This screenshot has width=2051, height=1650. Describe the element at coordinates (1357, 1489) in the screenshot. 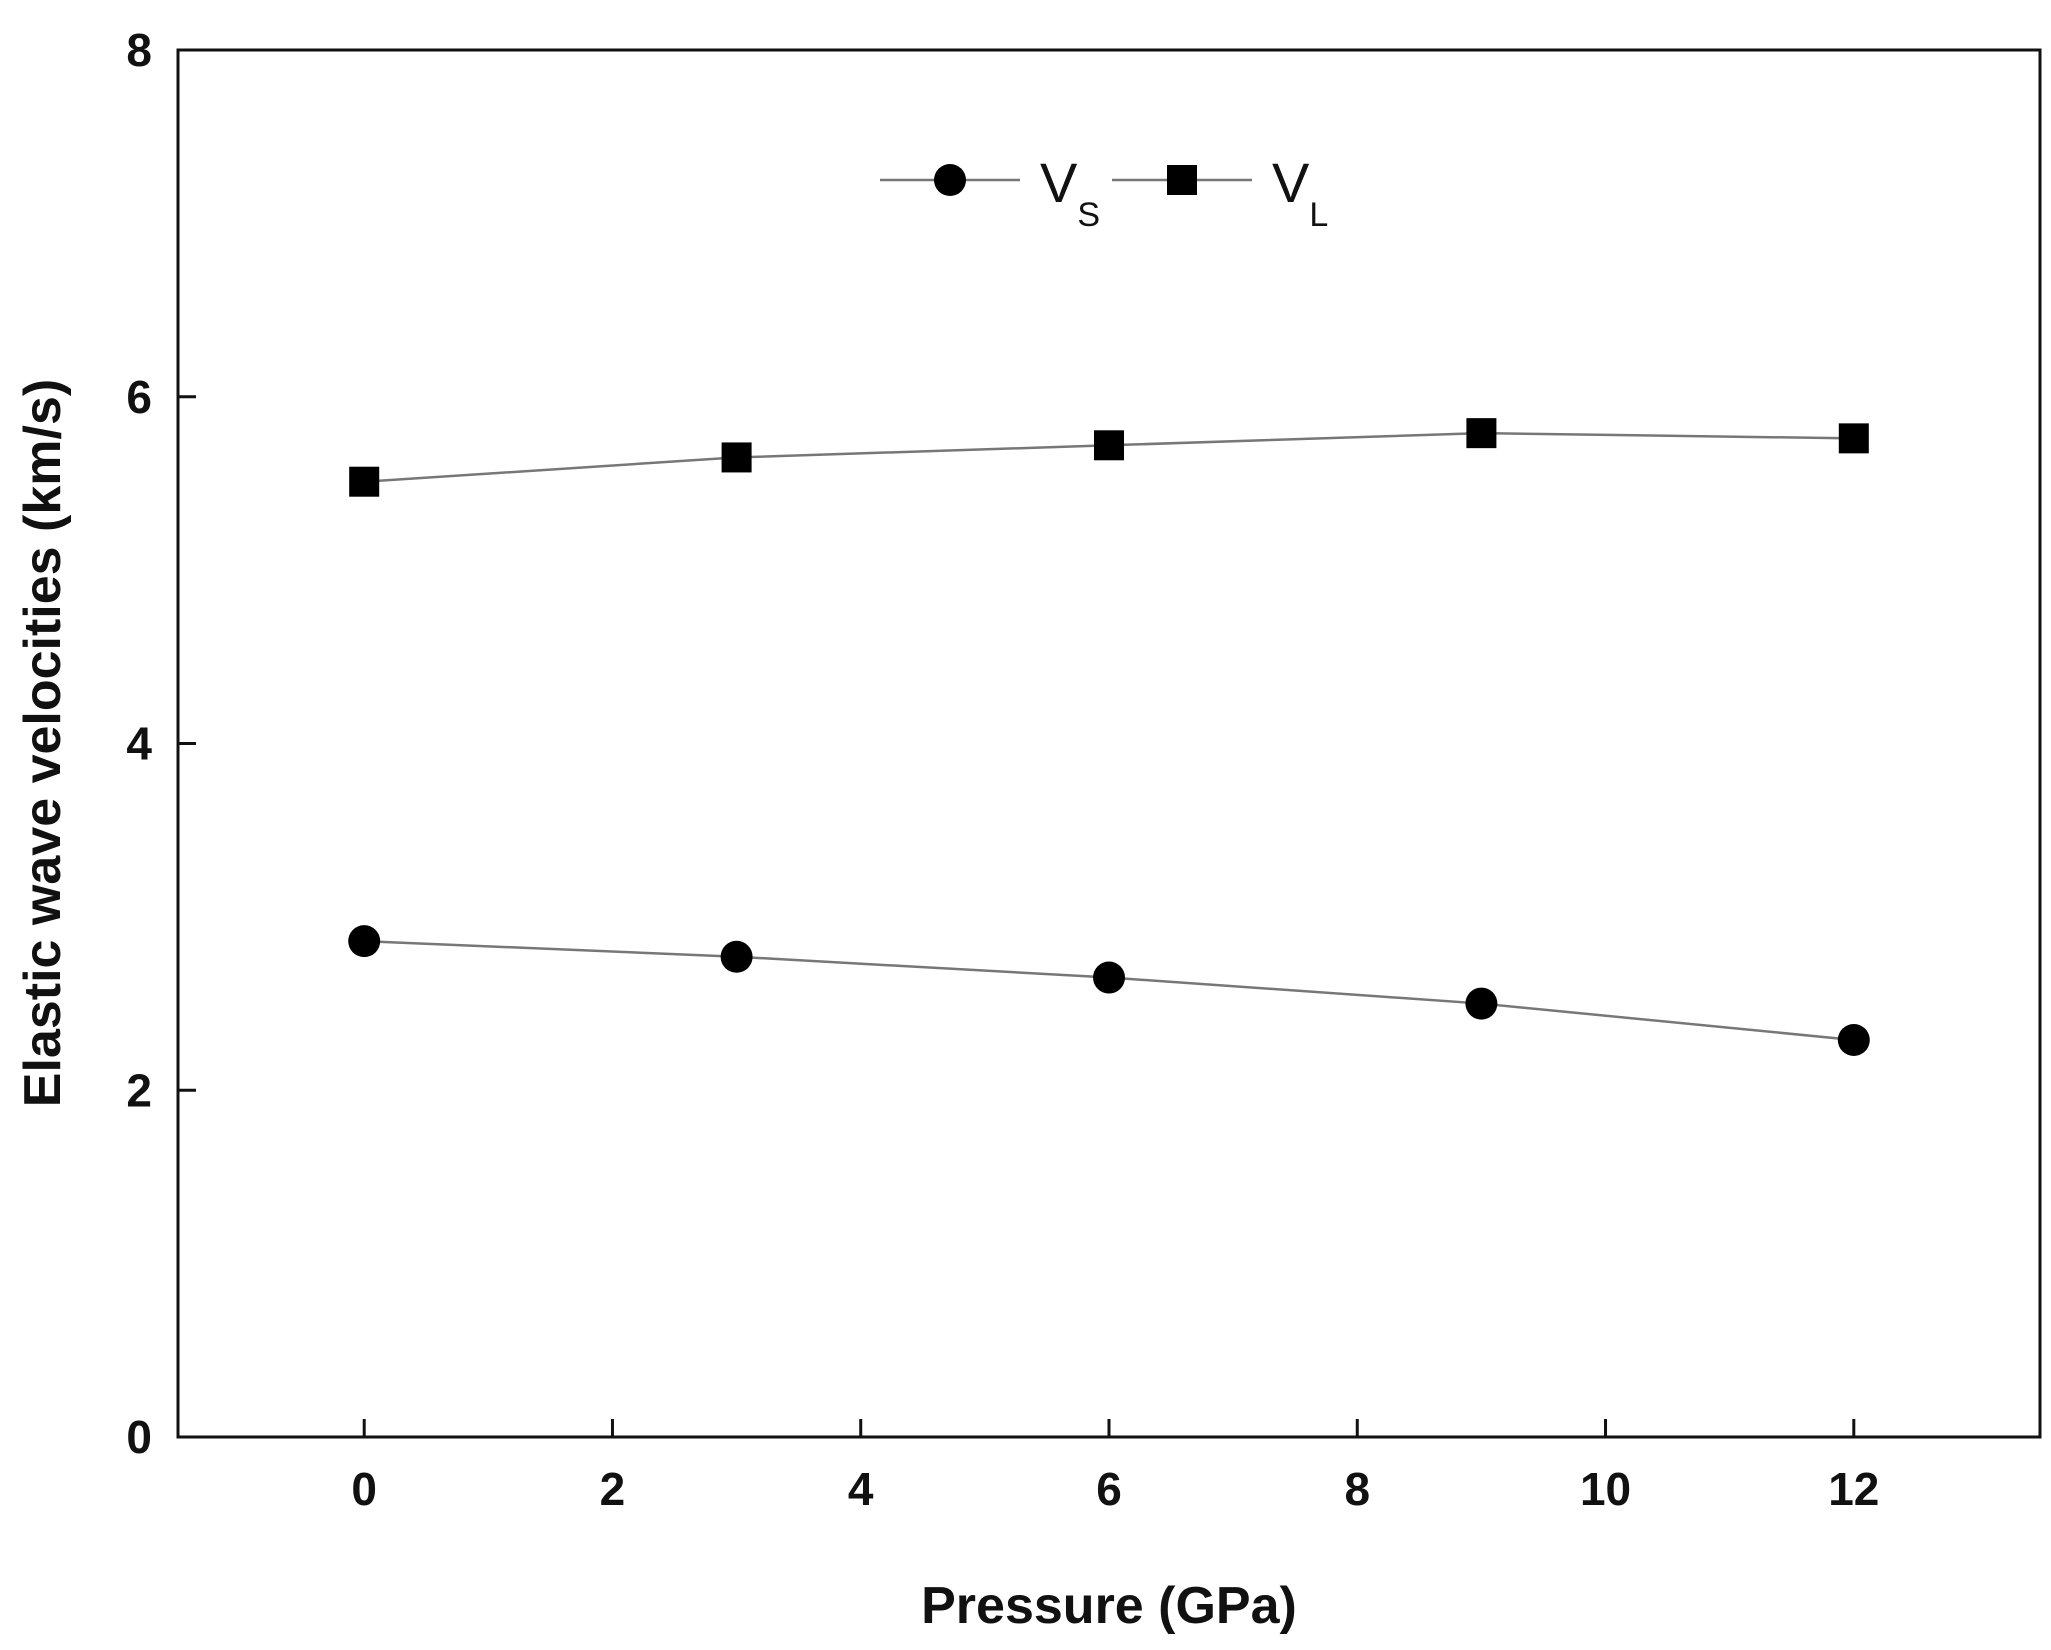

I see `x-tick-label: 8` at that location.